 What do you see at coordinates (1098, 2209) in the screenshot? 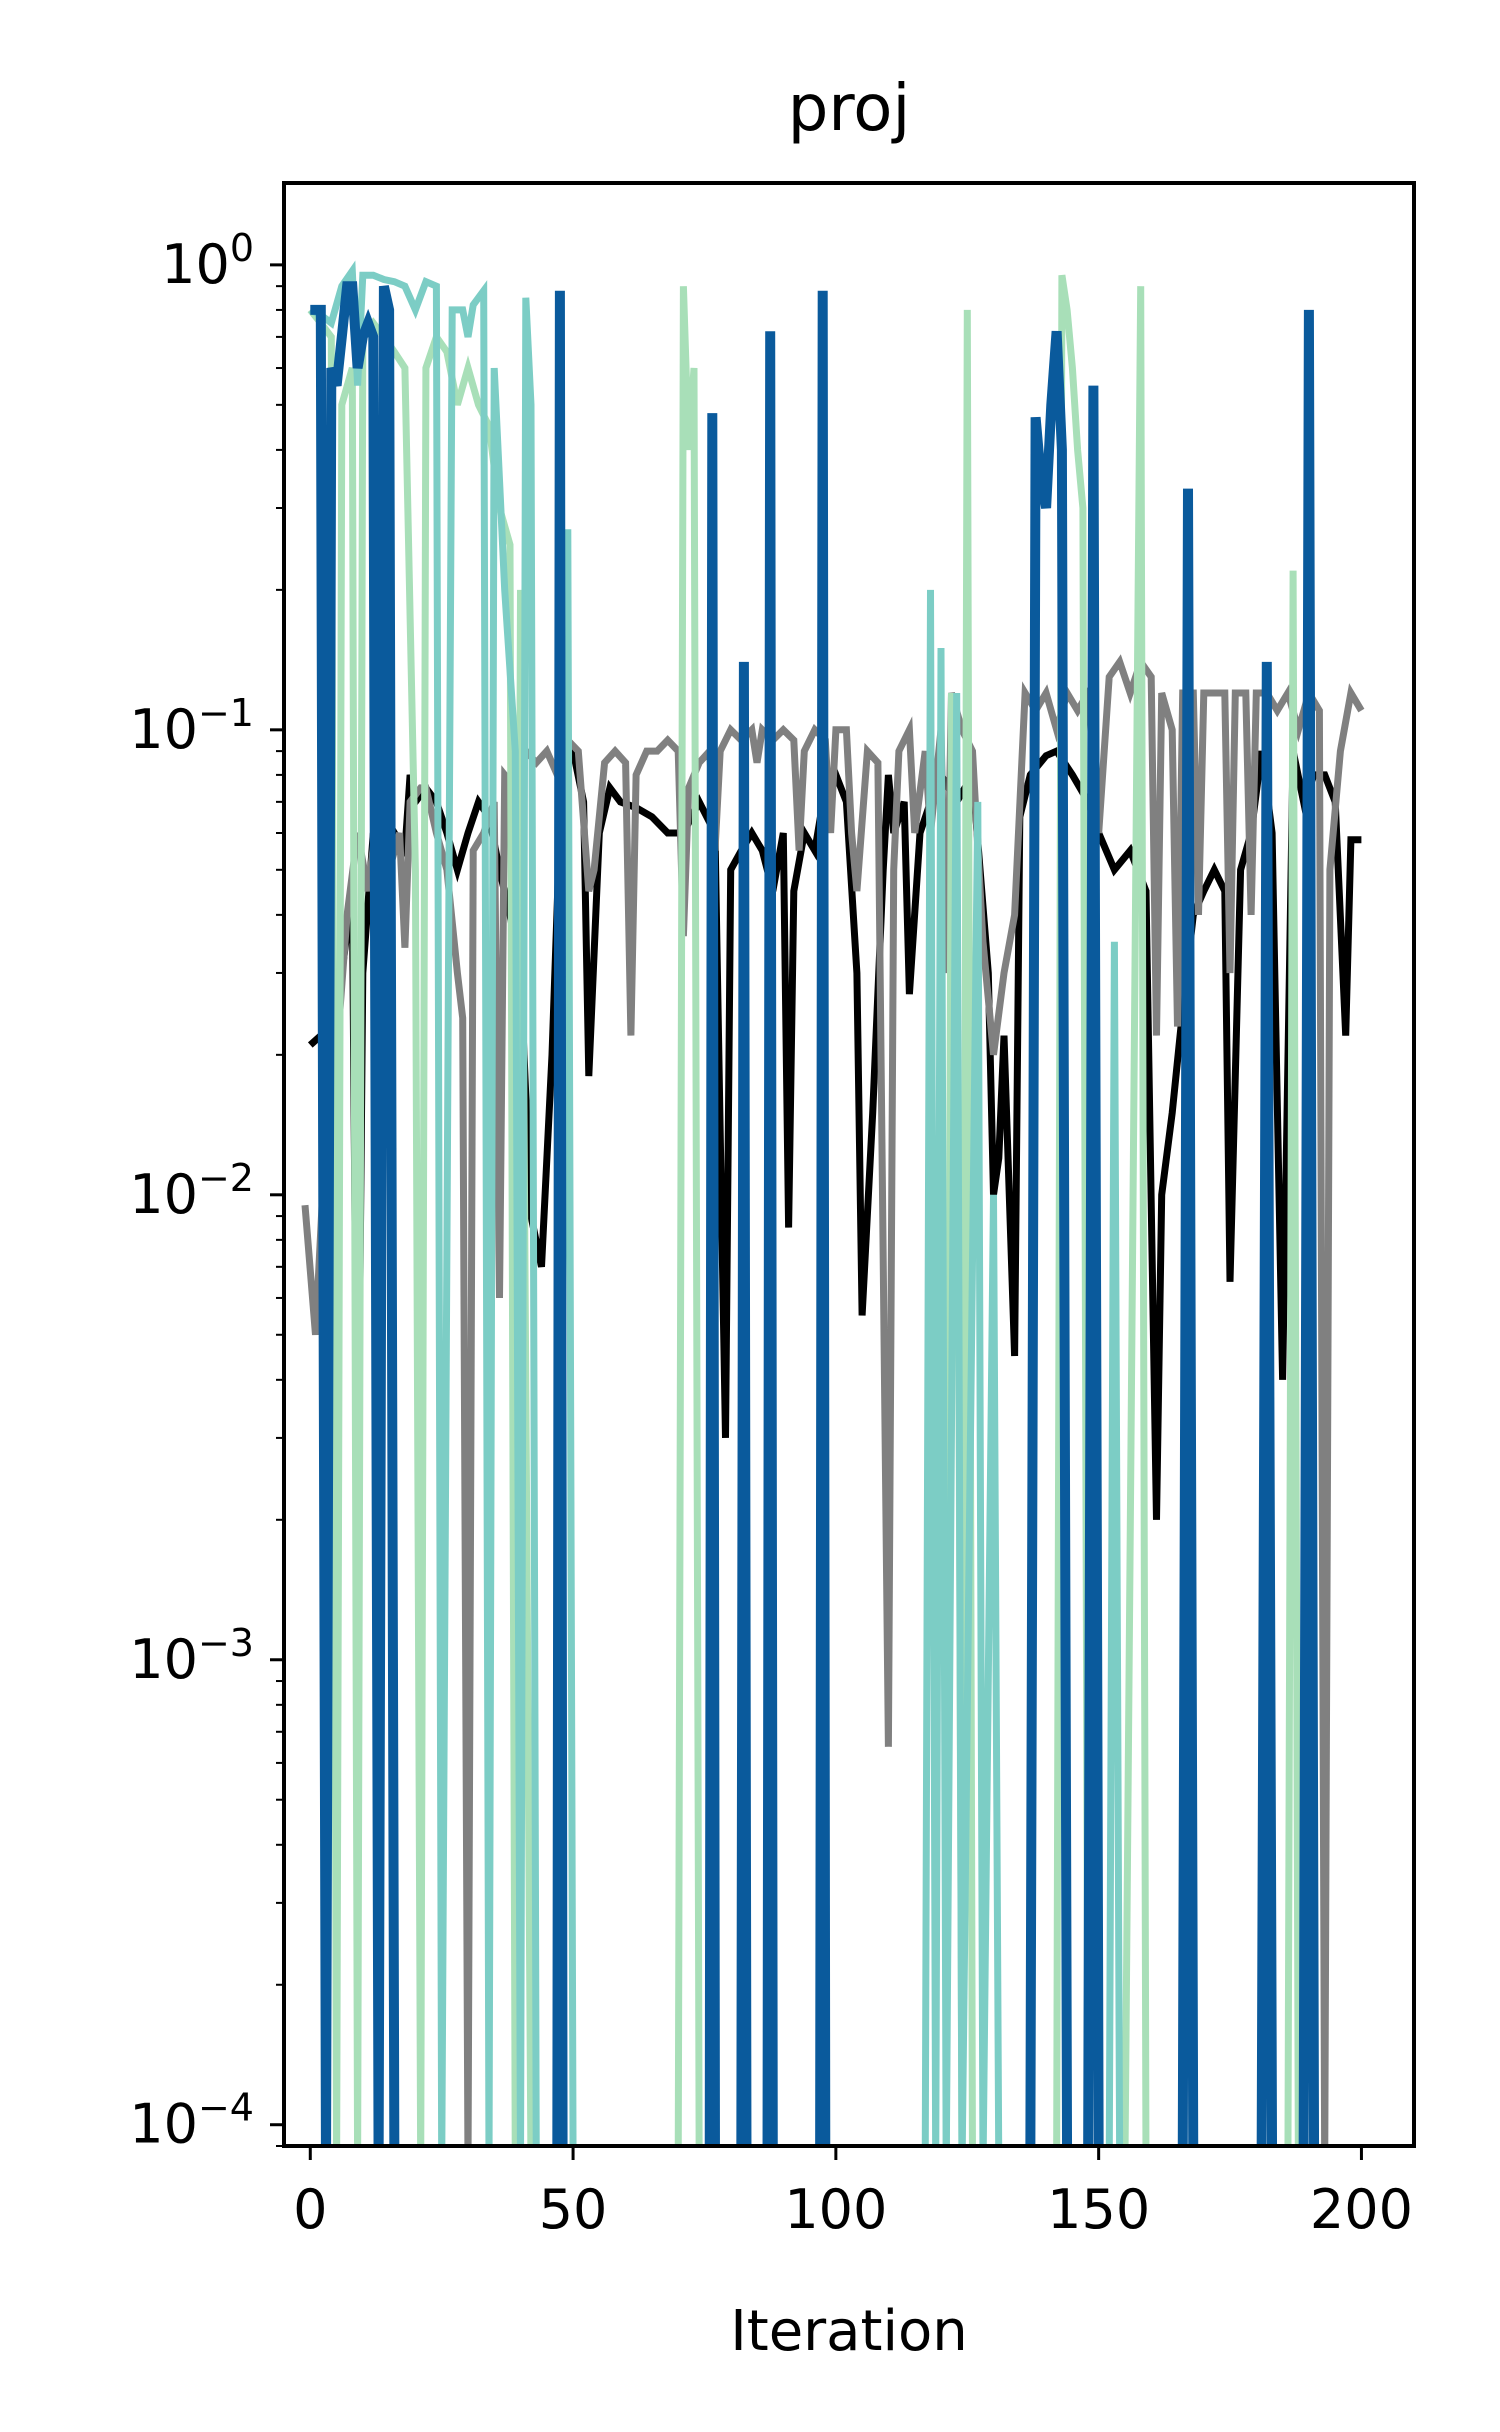
I see `x-tick-label: 150` at bounding box center [1098, 2209].